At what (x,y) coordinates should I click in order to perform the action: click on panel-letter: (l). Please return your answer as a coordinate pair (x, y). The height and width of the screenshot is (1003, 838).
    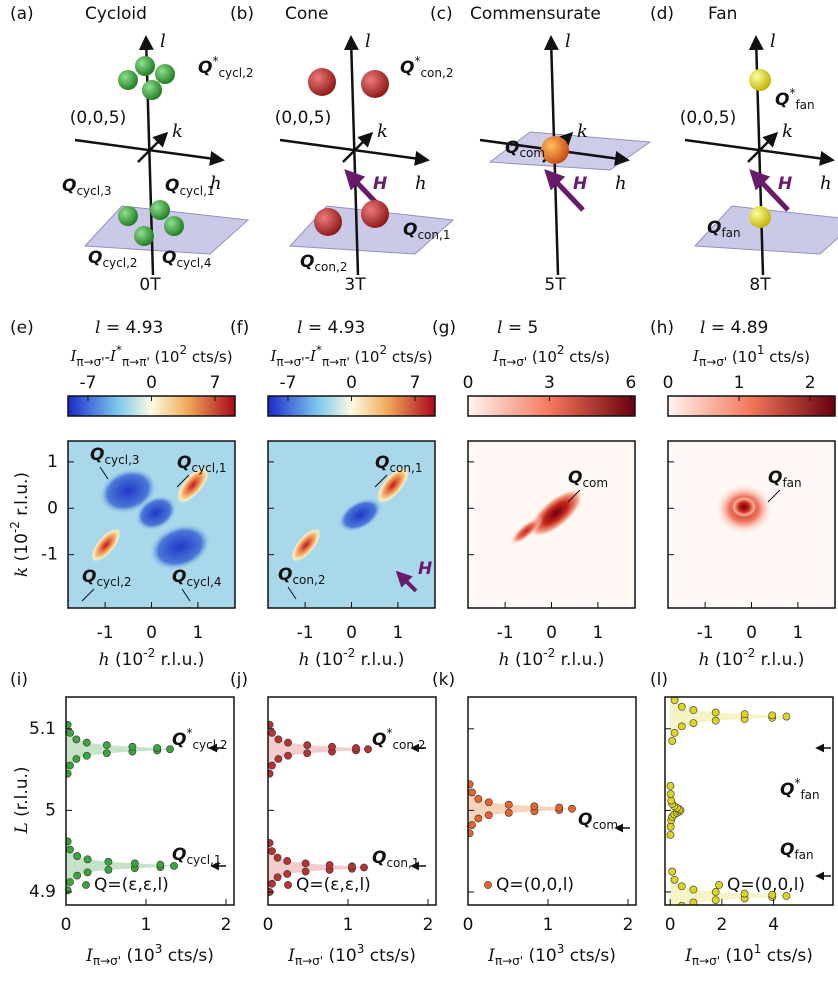
    Looking at the image, I should click on (659, 680).